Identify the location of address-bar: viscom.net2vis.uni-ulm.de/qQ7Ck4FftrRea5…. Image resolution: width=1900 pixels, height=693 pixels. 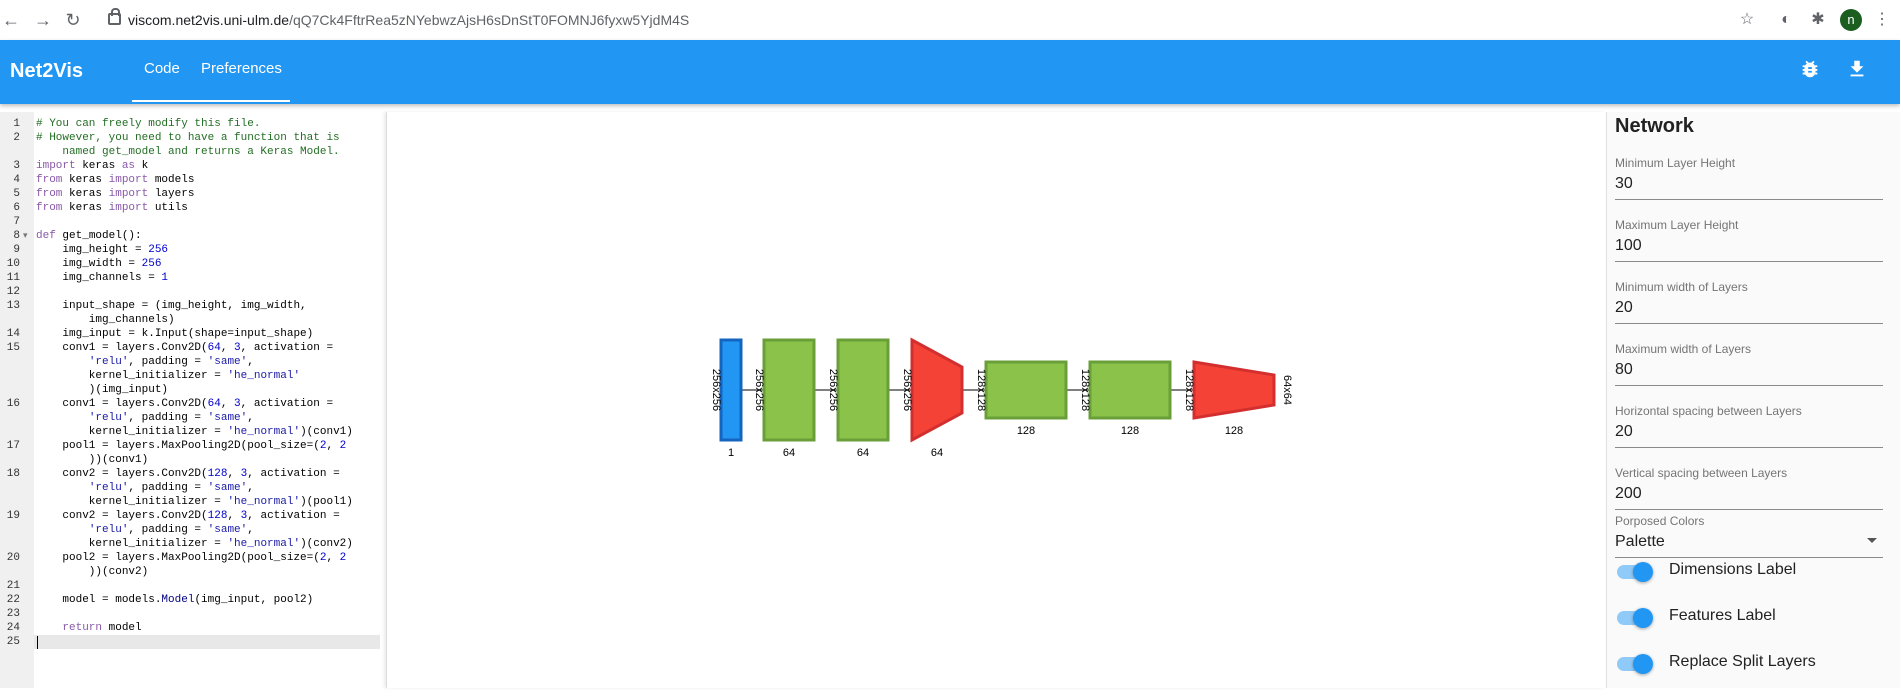
(928, 20).